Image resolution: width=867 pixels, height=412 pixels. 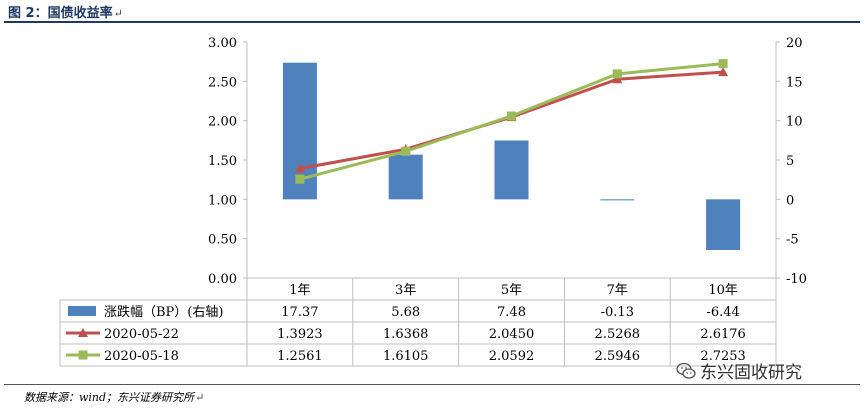 I want to click on data-label: 2.0450, so click(x=512, y=334).